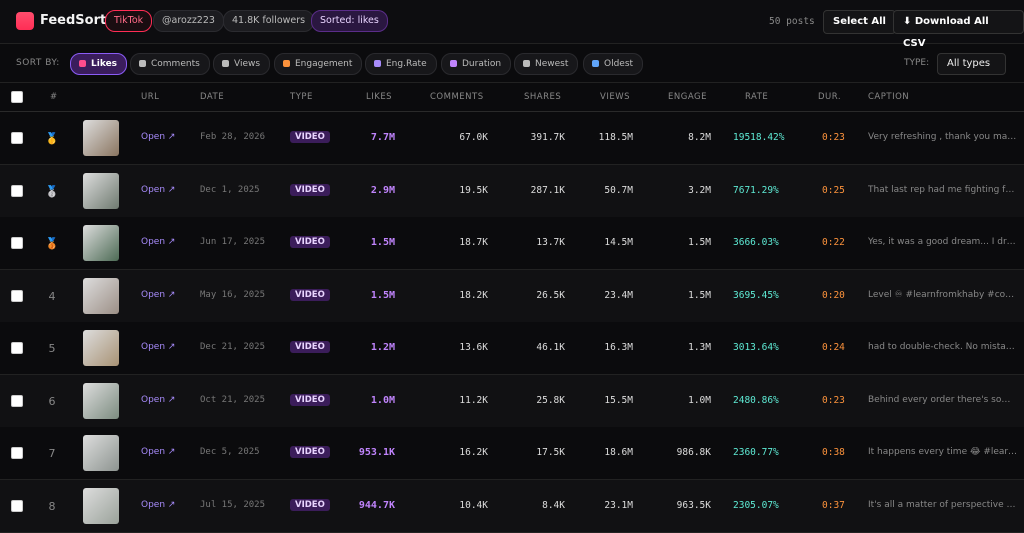 Image resolution: width=1024 pixels, height=533 pixels. I want to click on column-header: SHARES, so click(543, 97).